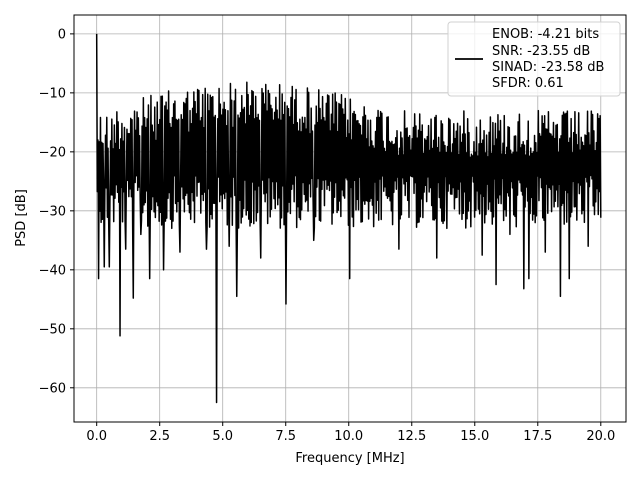 This screenshot has width=640, height=480. What do you see at coordinates (349, 458) in the screenshot?
I see `x-axis-label: Frequency [MHz]` at bounding box center [349, 458].